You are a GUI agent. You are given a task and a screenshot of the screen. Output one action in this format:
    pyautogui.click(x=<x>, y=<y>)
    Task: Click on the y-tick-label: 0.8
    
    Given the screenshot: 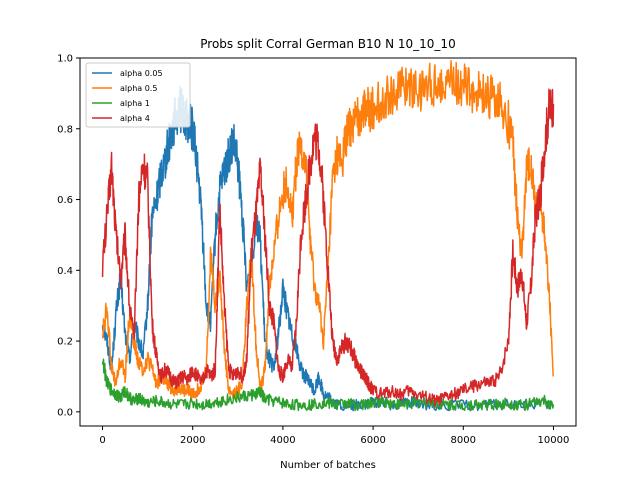 What is the action you would take?
    pyautogui.click(x=65, y=129)
    